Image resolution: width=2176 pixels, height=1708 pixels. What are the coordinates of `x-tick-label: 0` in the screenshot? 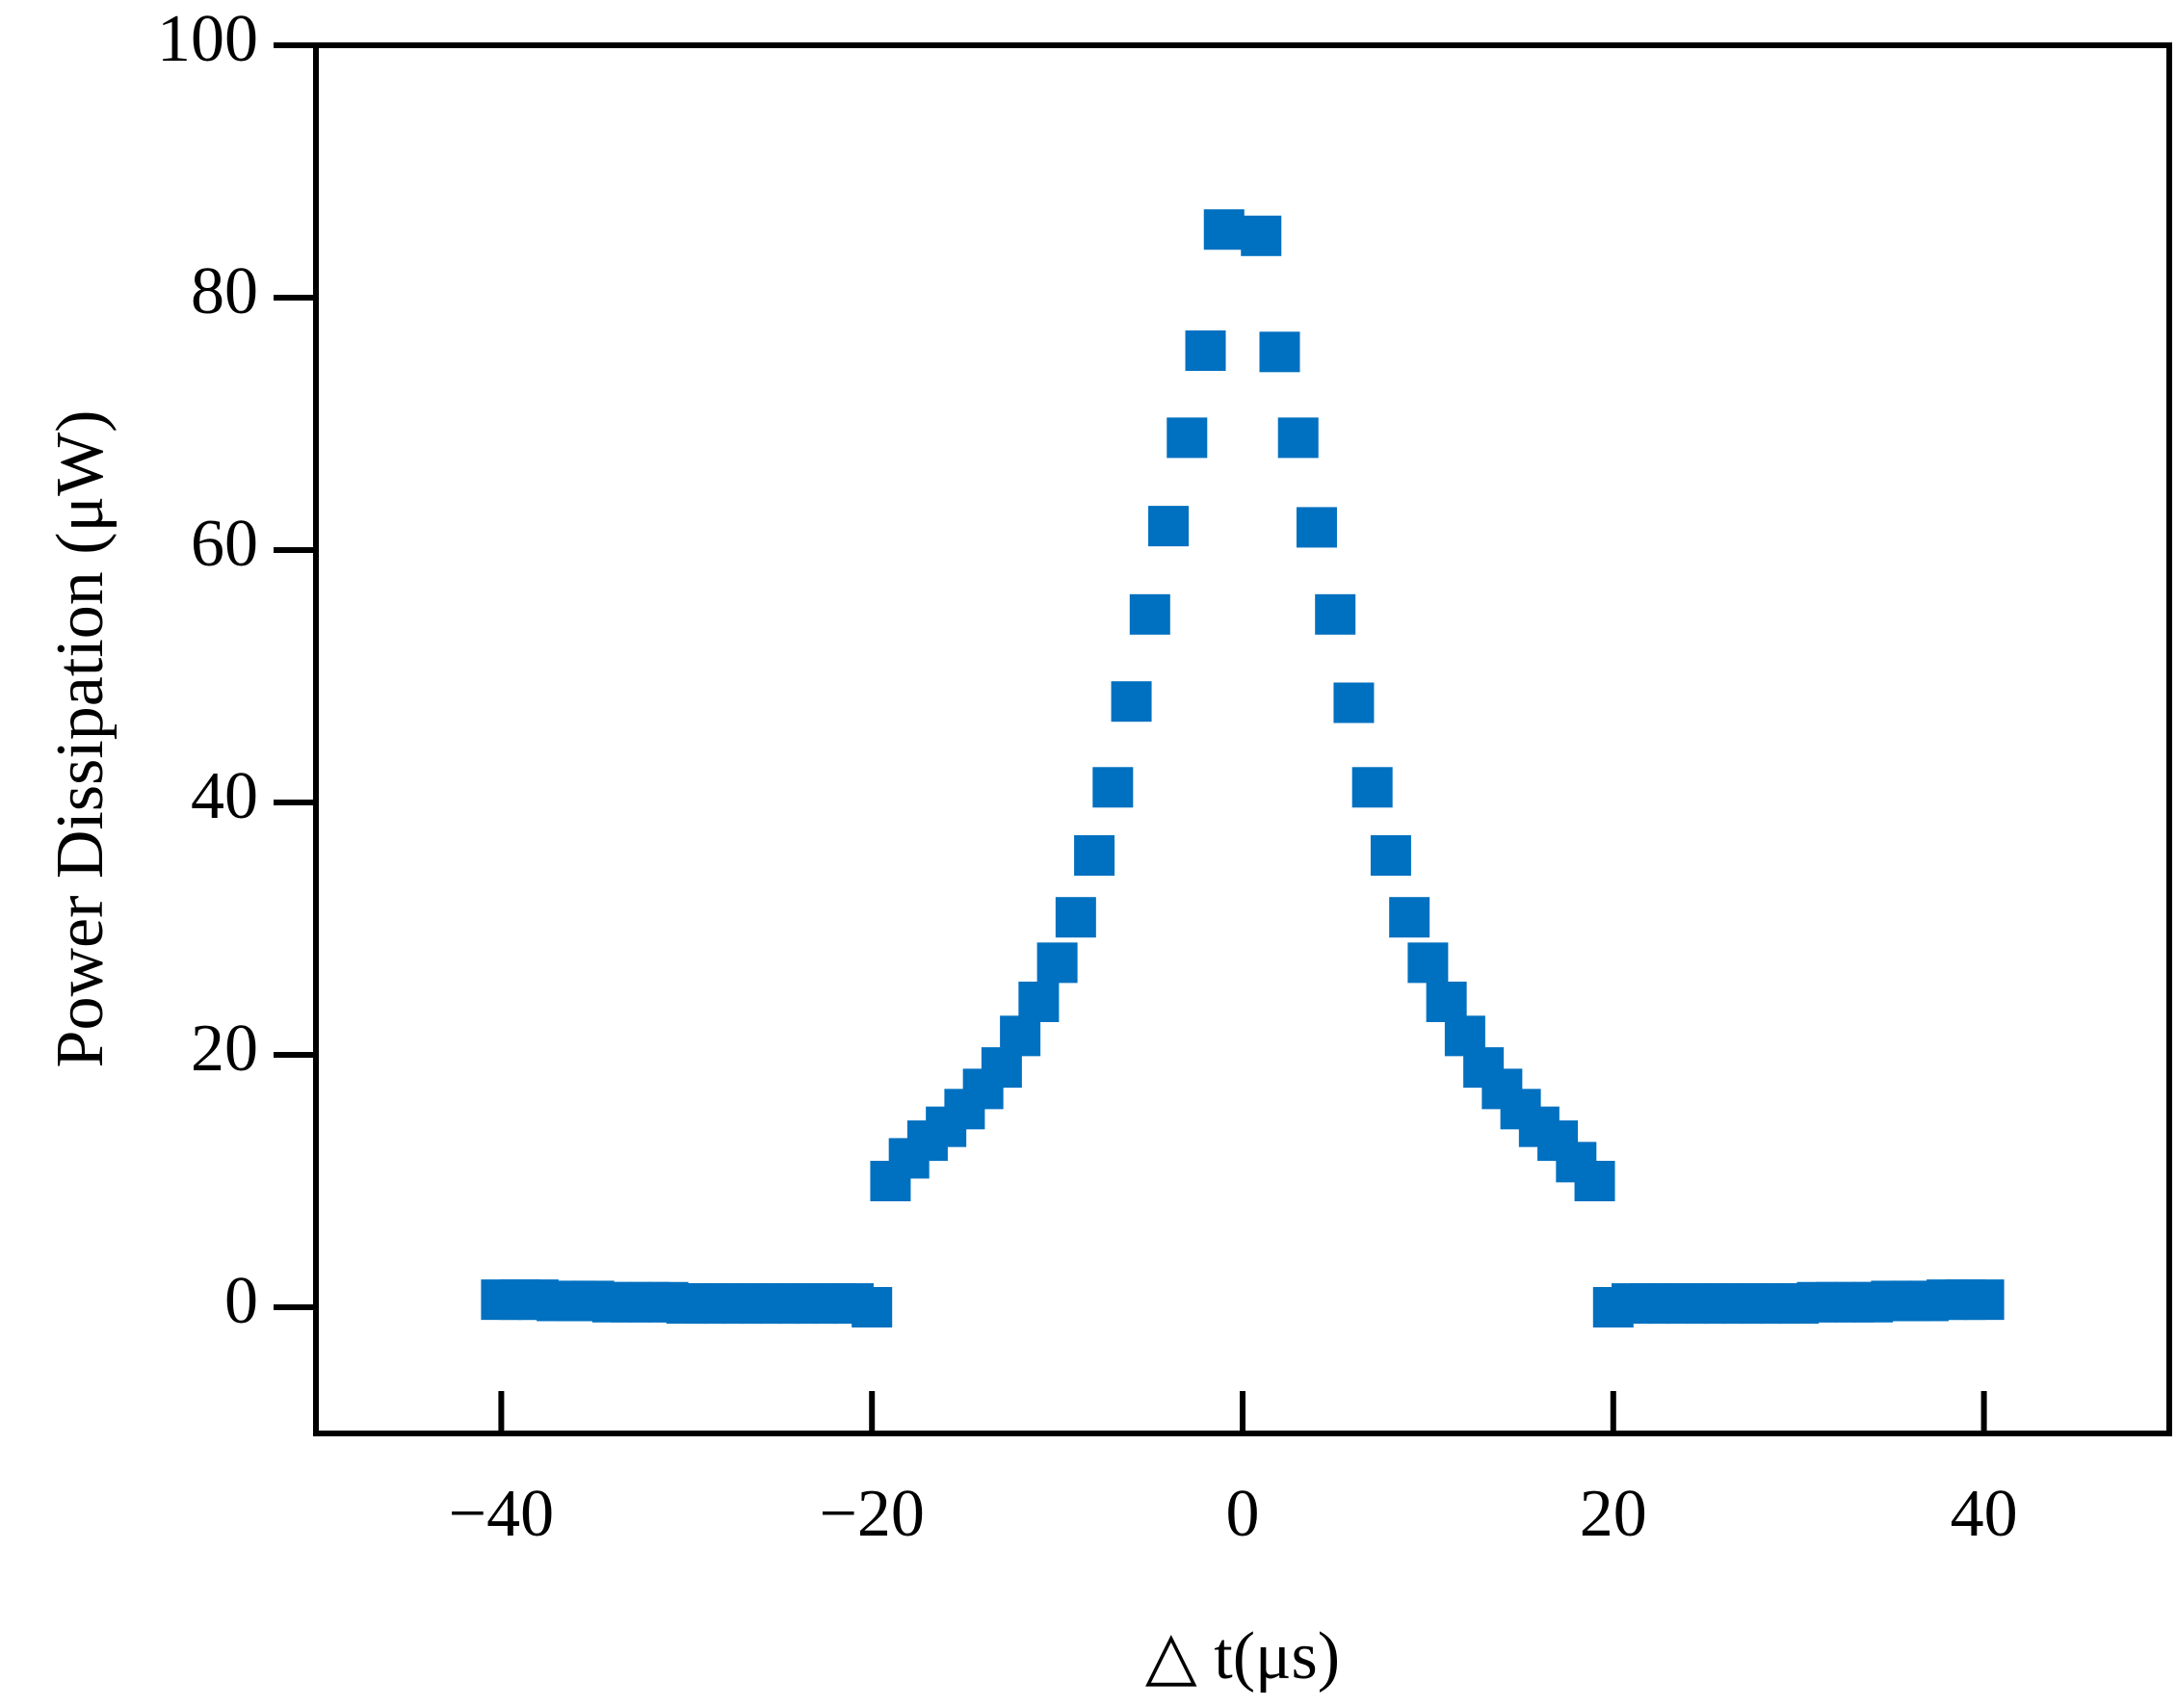 It's located at (1243, 1514).